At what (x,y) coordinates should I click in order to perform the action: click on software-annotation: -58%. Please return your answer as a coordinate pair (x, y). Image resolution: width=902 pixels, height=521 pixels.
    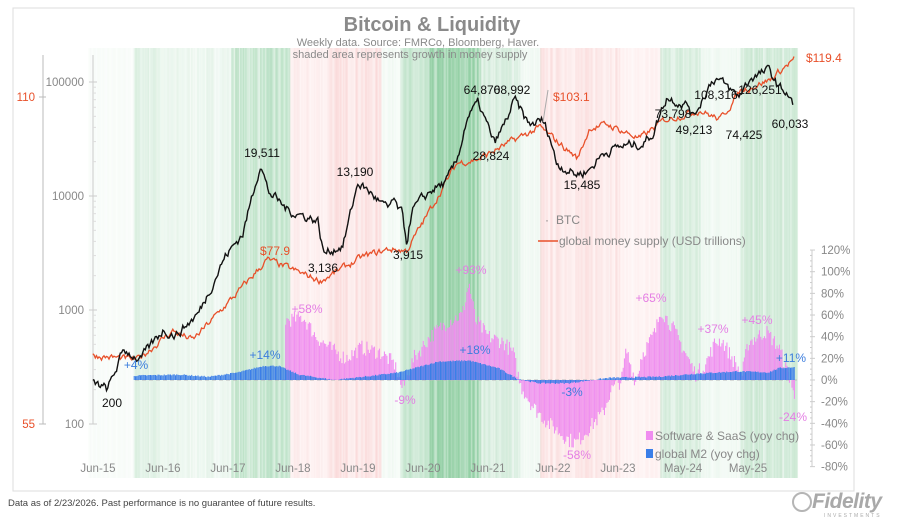
    Looking at the image, I should click on (577, 455).